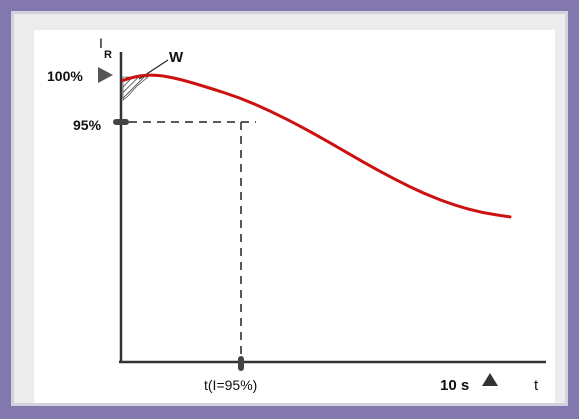 This screenshot has height=419, width=579. I want to click on y-marker-95-tick, so click(121, 122).